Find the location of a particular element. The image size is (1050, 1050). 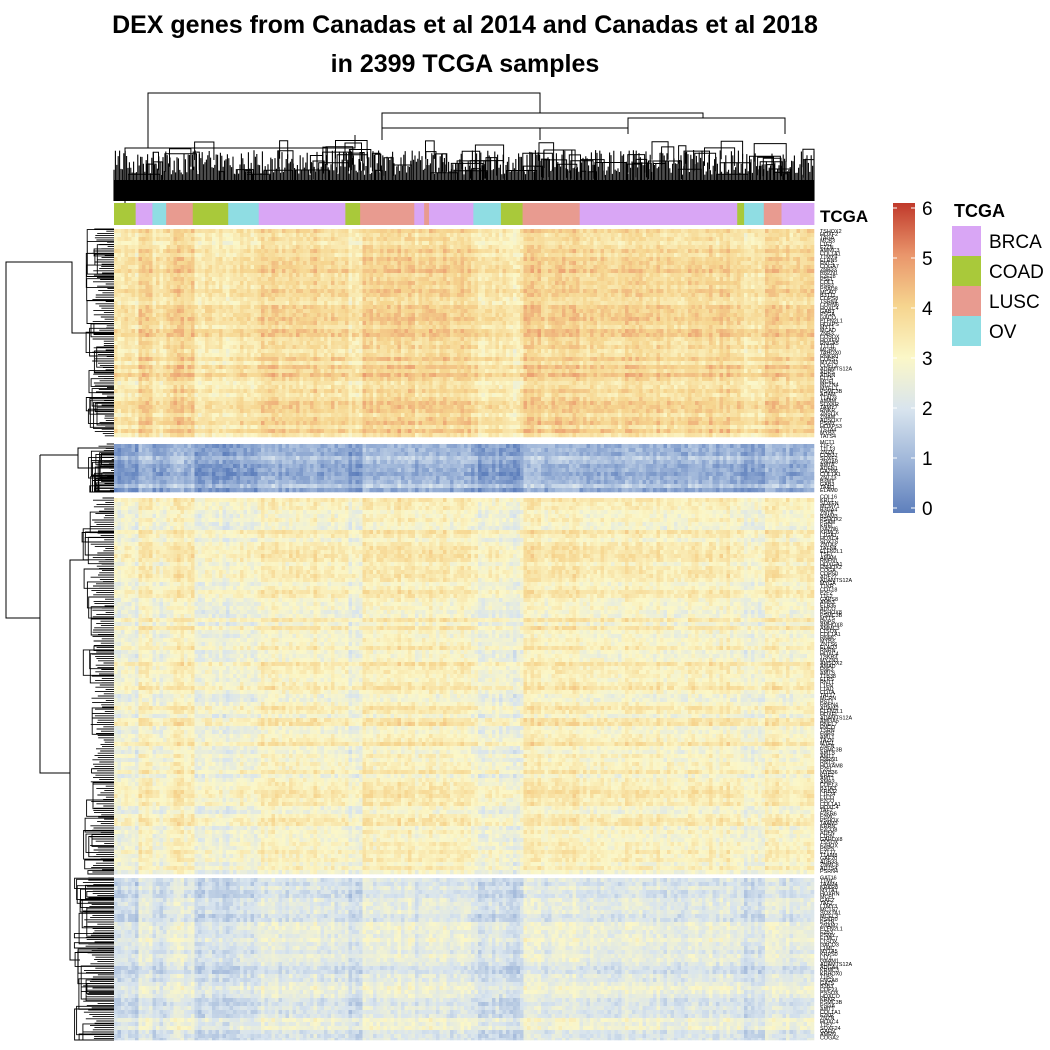

row-label: T1AM8 is located at coordinates (828, 856).